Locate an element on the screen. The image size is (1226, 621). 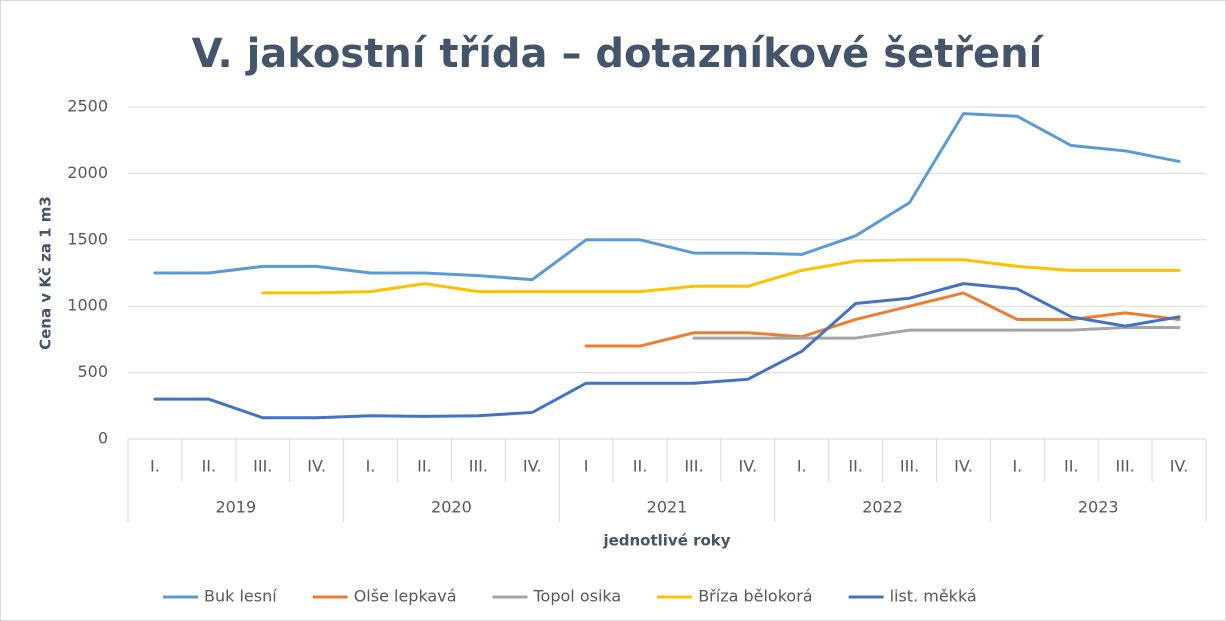
y-tick-label: 500 is located at coordinates (92, 371).